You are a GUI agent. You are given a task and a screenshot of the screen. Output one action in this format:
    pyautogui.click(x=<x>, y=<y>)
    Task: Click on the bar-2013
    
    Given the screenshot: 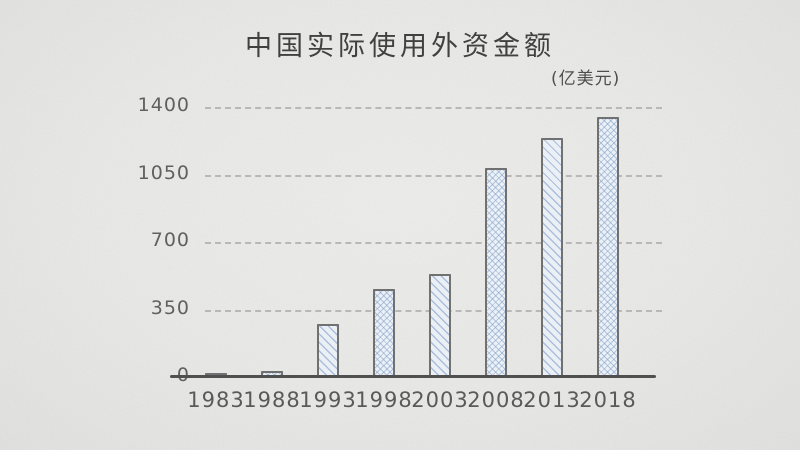 What is the action you would take?
    pyautogui.click(x=552, y=257)
    